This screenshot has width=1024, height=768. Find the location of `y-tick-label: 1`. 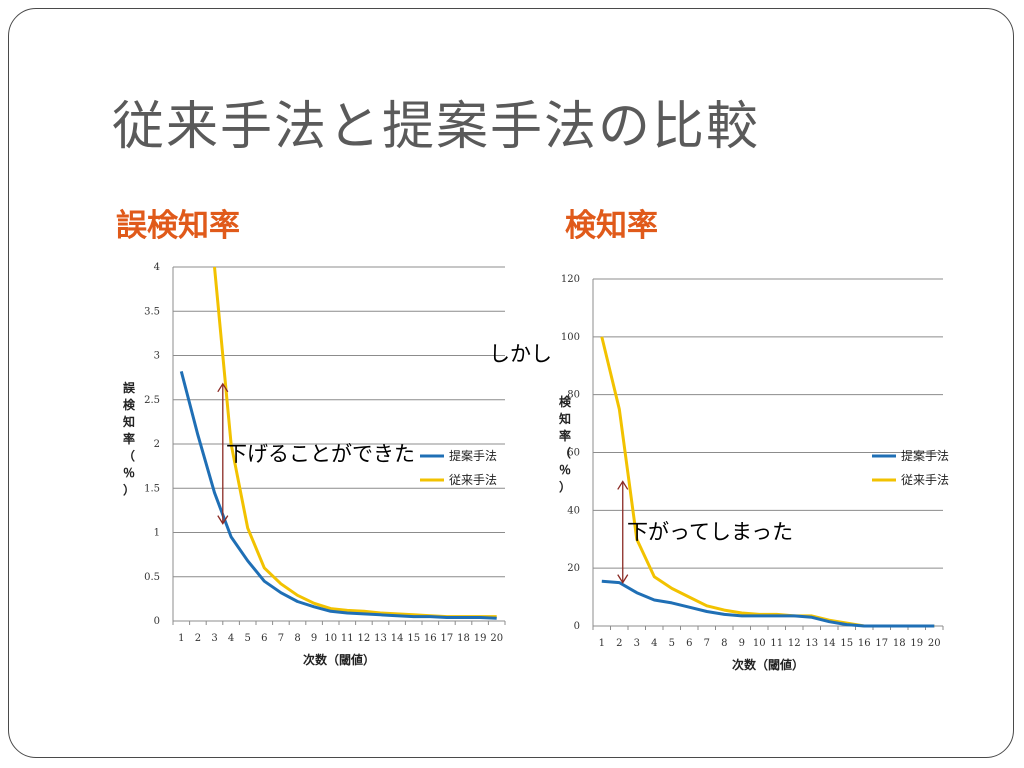

y-tick-label: 1 is located at coordinates (157, 533).